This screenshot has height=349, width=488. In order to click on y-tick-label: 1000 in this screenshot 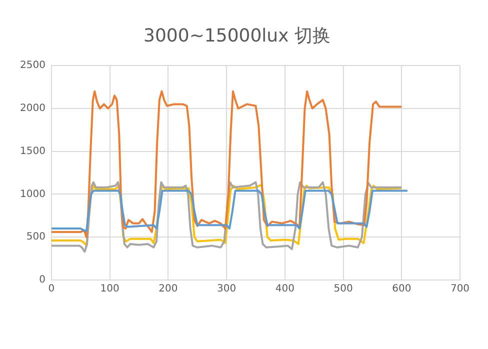, I will do `click(33, 194)`.